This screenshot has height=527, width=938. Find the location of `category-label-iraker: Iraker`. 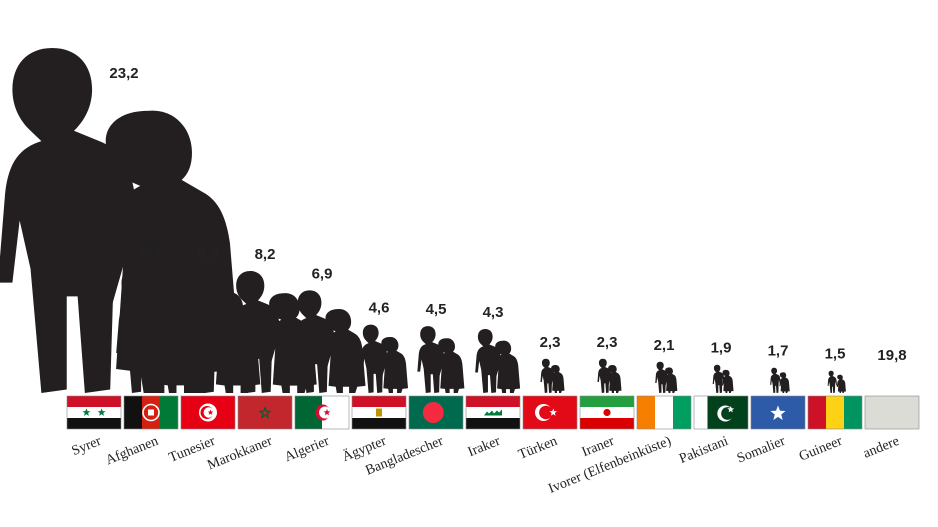

category-label-iraker: Iraker is located at coordinates (484, 447).